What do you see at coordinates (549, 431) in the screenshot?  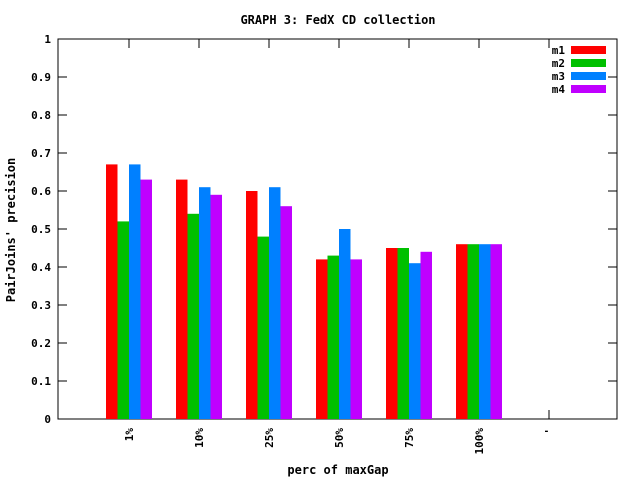 I see `x-tick-label: '` at bounding box center [549, 431].